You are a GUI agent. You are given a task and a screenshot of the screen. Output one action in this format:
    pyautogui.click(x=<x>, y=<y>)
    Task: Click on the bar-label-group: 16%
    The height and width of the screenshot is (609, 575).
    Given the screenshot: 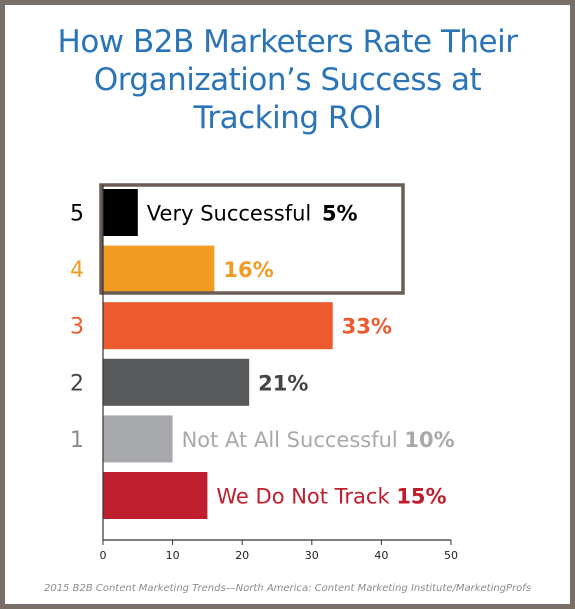 What is the action you would take?
    pyautogui.click(x=248, y=270)
    